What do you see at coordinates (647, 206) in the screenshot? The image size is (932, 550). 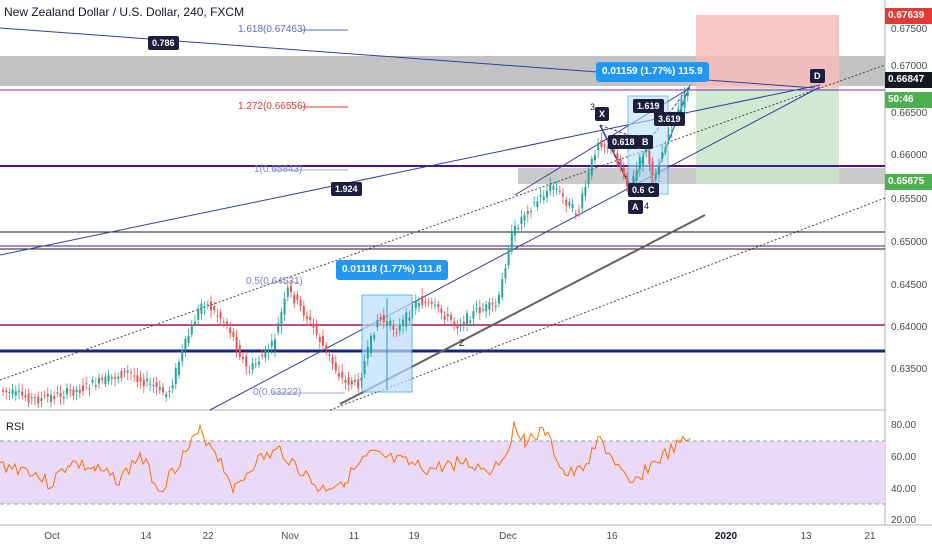 I see `wave-label-4: 4` at bounding box center [647, 206].